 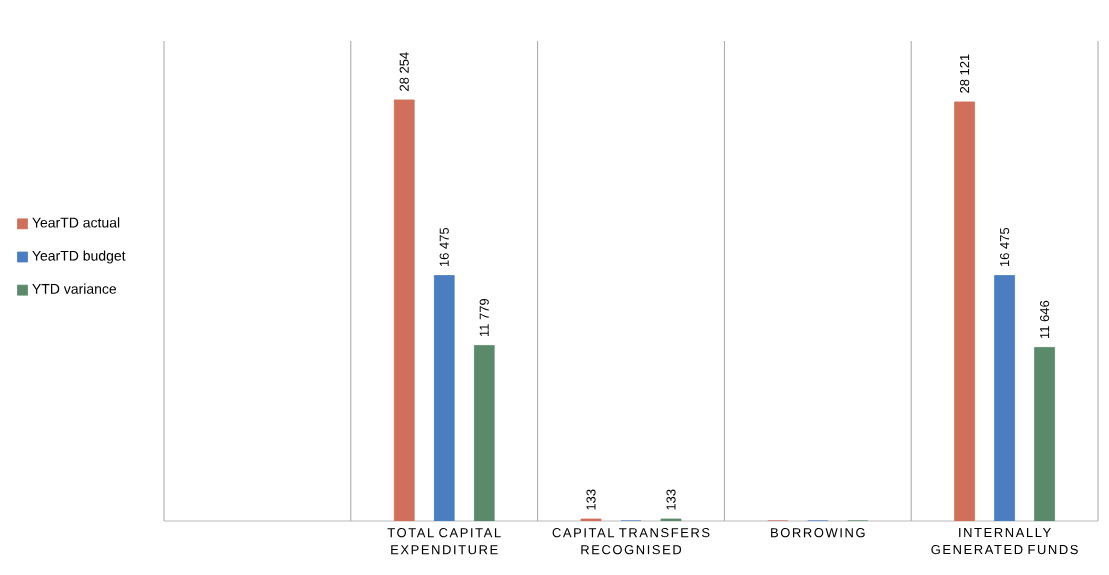 What do you see at coordinates (74, 288) in the screenshot?
I see `legend-label: YTD variance` at bounding box center [74, 288].